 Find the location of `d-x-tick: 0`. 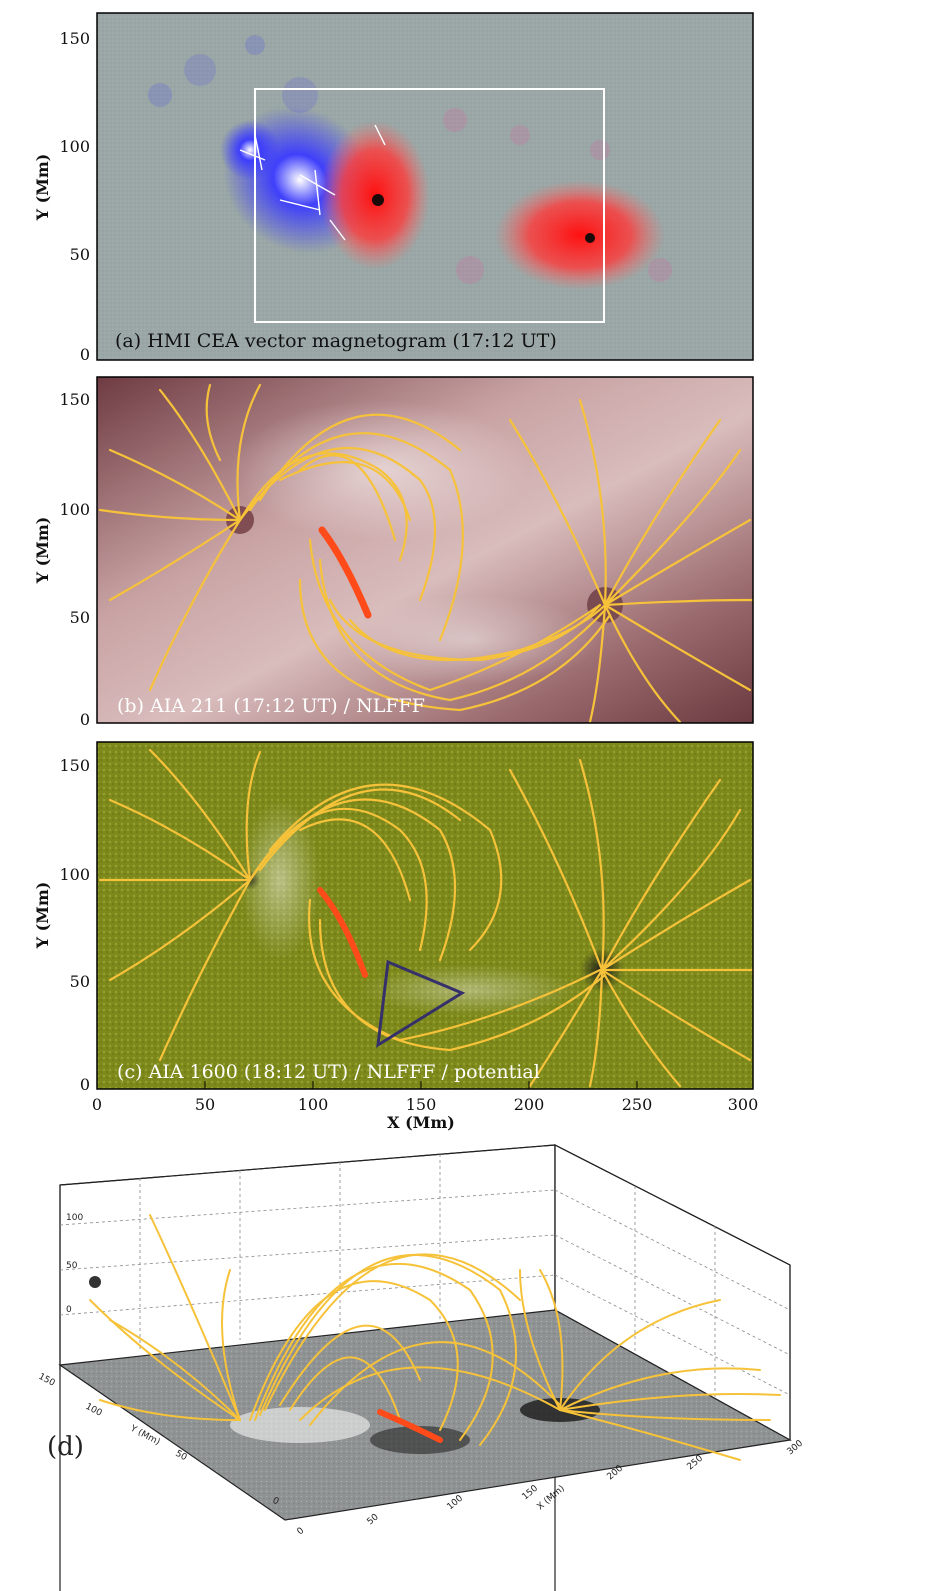

d-x-tick: 0 is located at coordinates (301, 1532).